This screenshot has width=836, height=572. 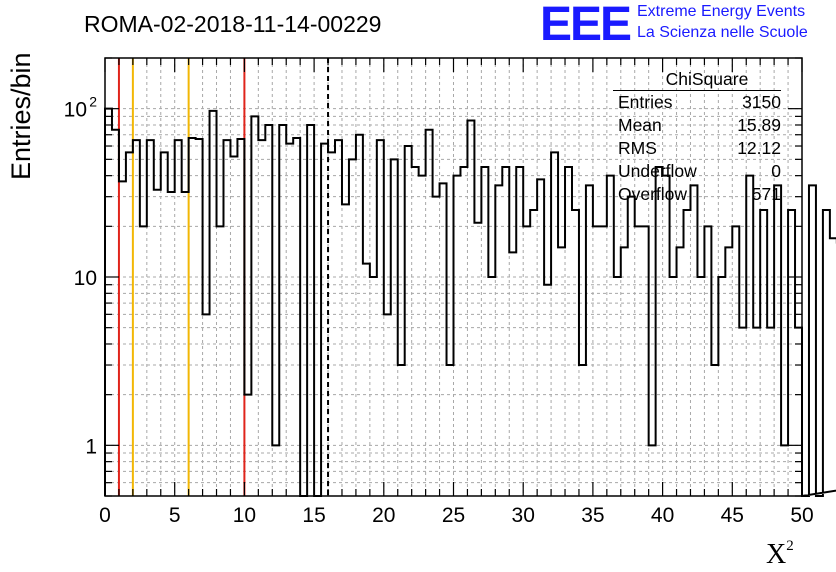 What do you see at coordinates (699, 125) in the screenshot?
I see `stats-row-mean: Mean 15.89` at bounding box center [699, 125].